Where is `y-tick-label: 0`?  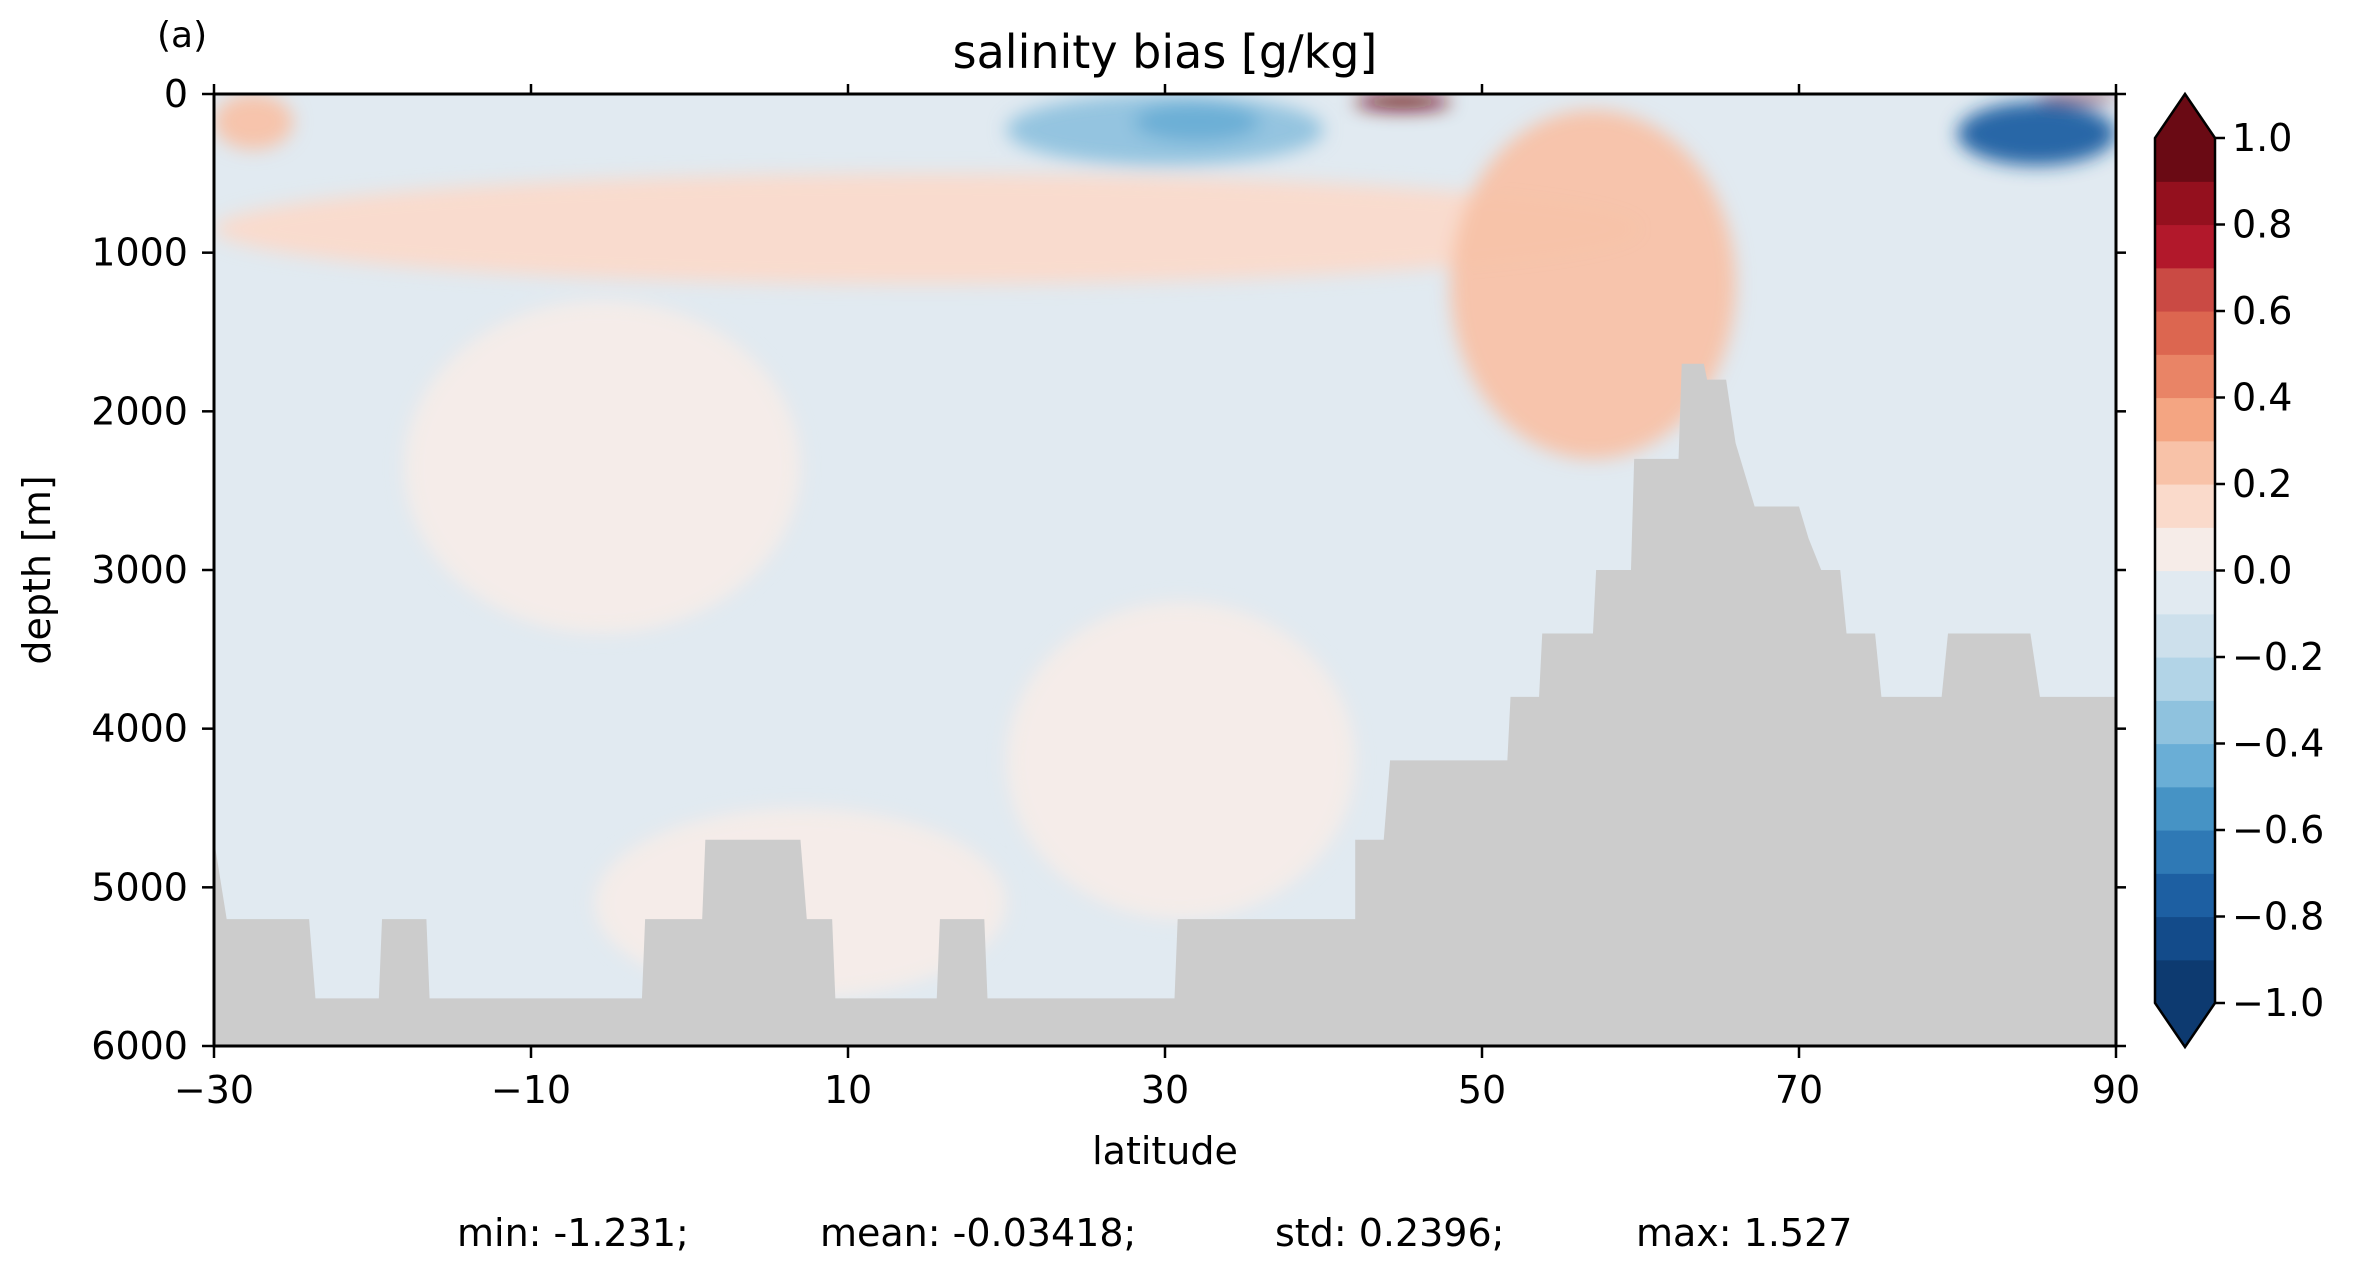
y-tick-label: 0 is located at coordinates (176, 94).